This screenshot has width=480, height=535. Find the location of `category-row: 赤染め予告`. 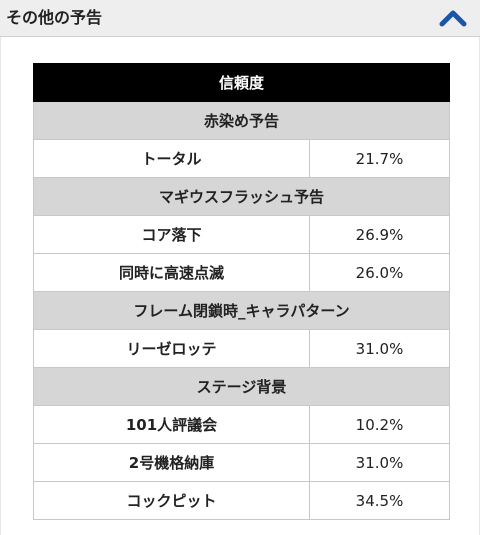

category-row: 赤染め予告 is located at coordinates (241, 120).